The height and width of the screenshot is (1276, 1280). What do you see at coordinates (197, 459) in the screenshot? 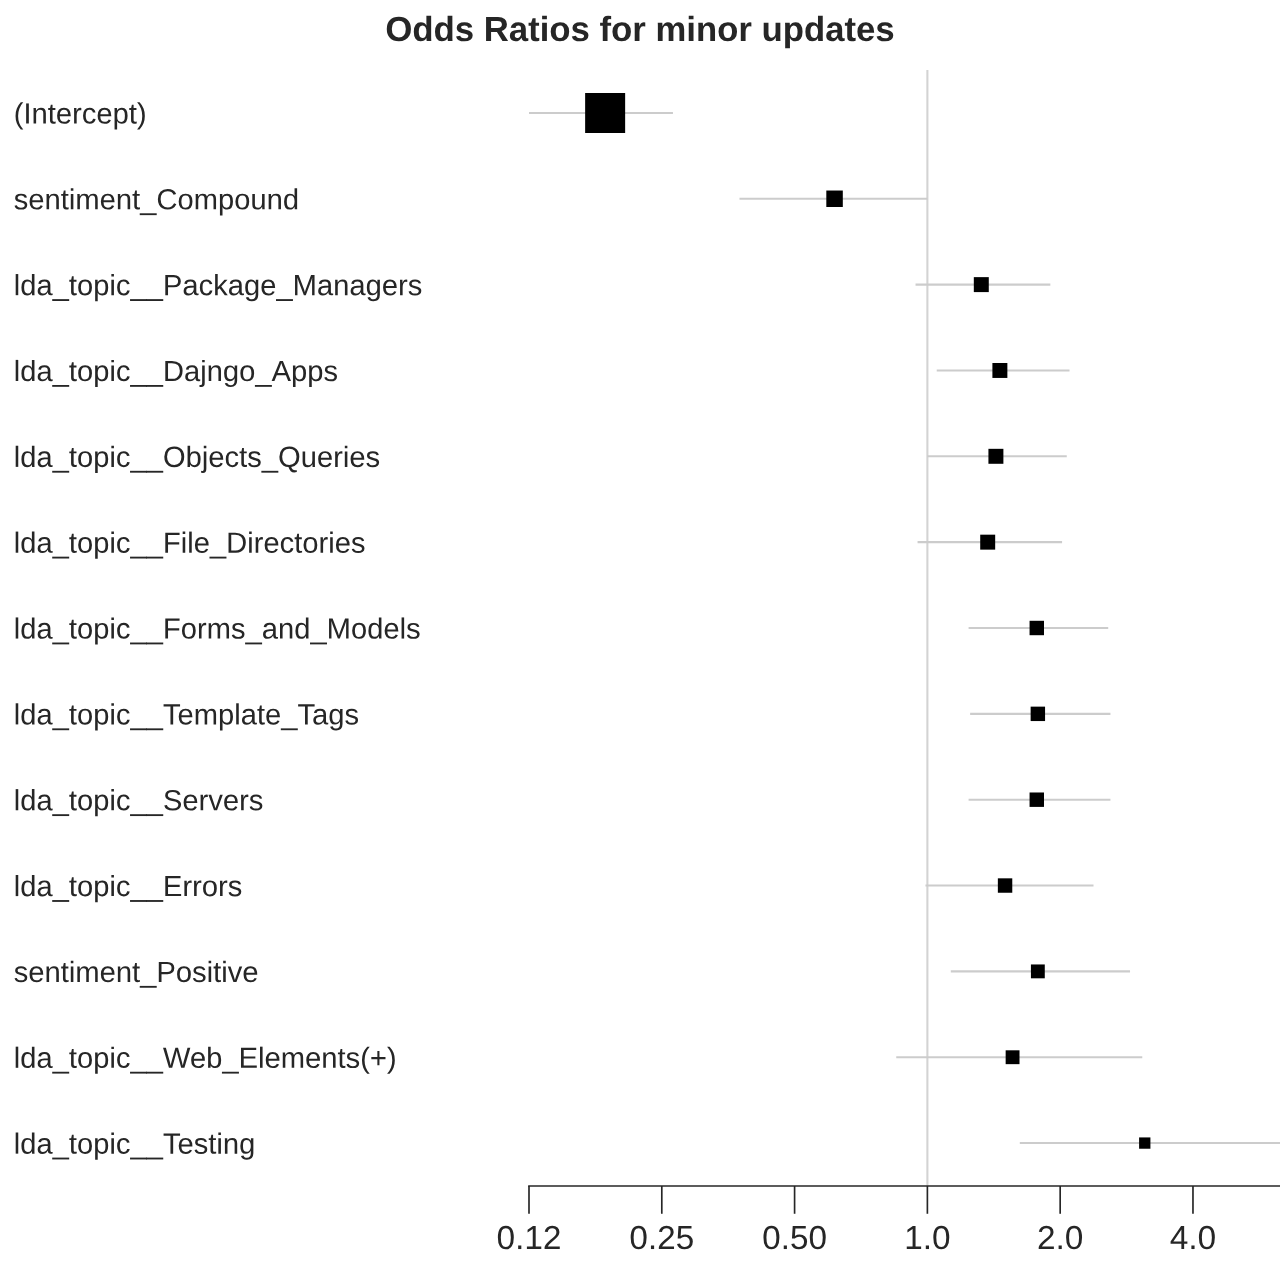
I see `y-tick-label: lda_topic__Objects_Queries` at bounding box center [197, 459].